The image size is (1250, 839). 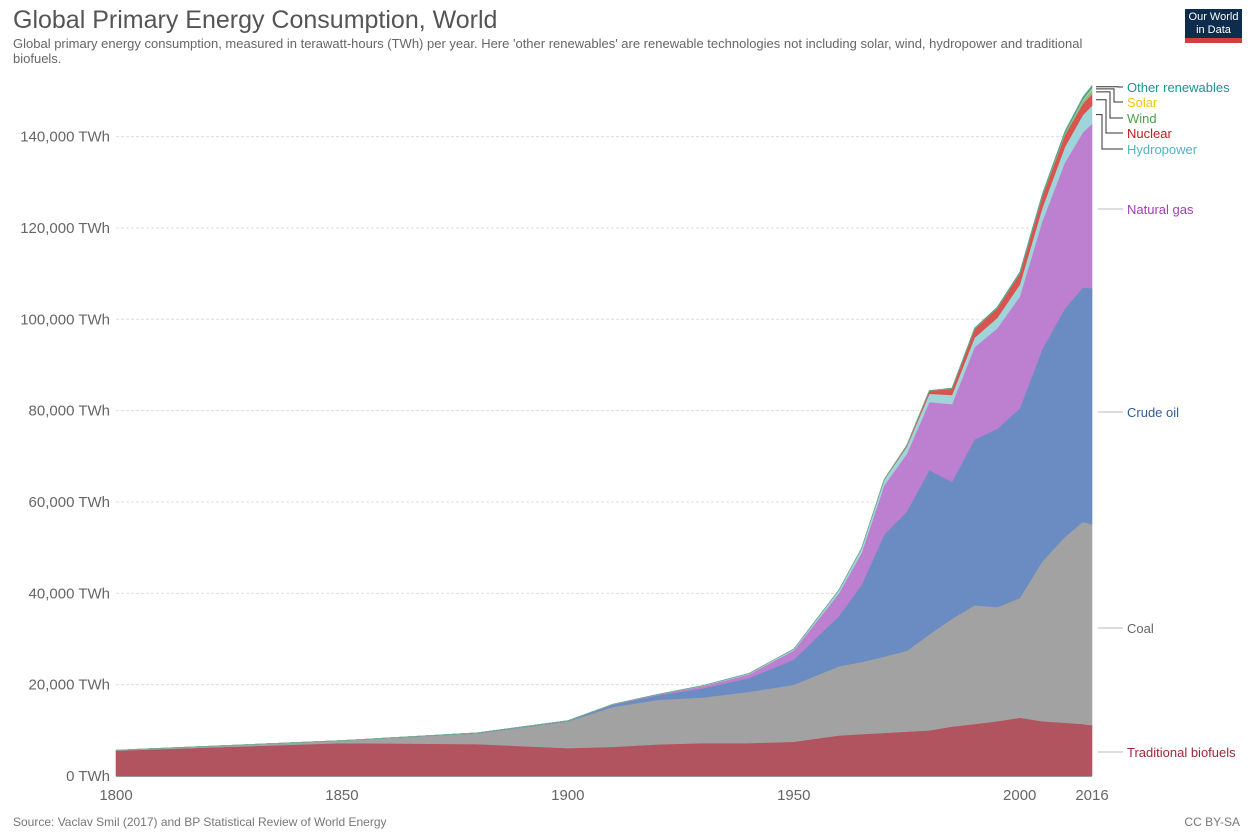 I want to click on y-tick-label: 100,000 TWh, so click(x=65, y=319).